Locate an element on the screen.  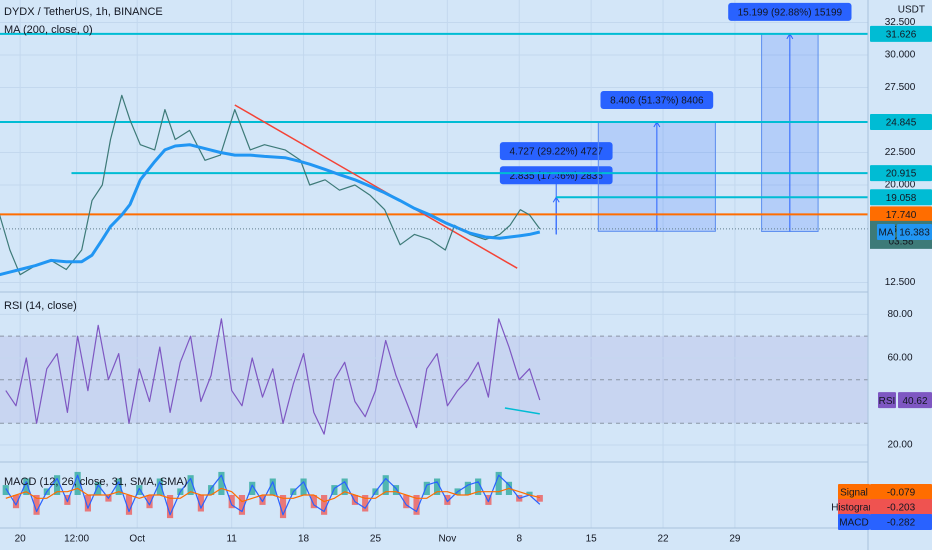
y-tick-label: 20.000 is located at coordinates (900, 185).